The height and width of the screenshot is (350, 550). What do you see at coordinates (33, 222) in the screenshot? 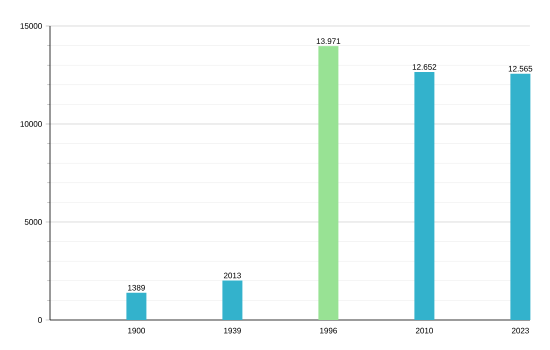
I see `y-tick-label: 5000` at bounding box center [33, 222].